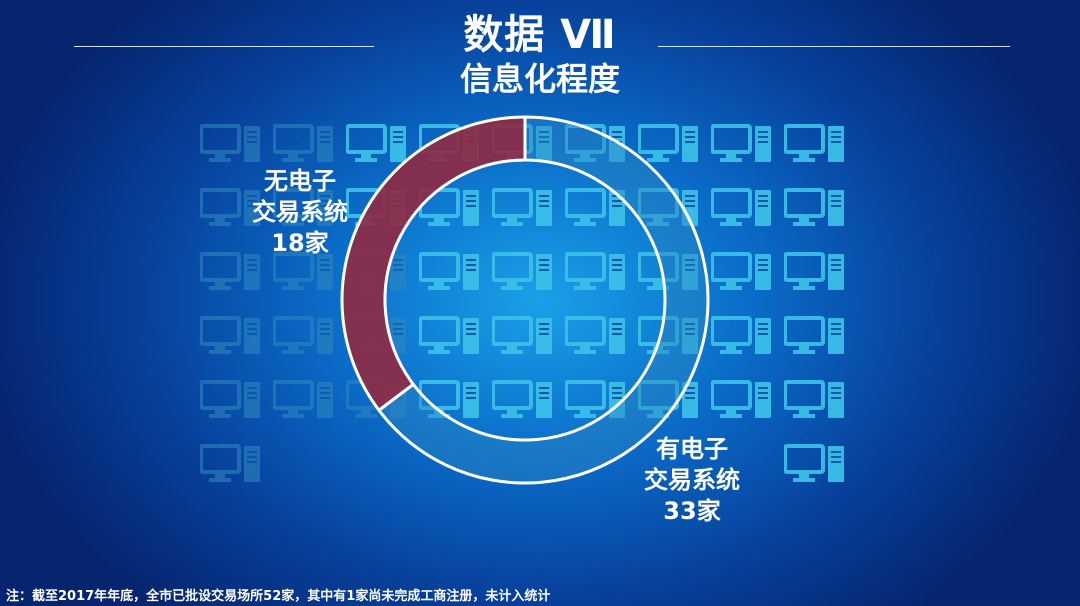  What do you see at coordinates (224, 46) in the screenshot?
I see `title-rule-left` at bounding box center [224, 46].